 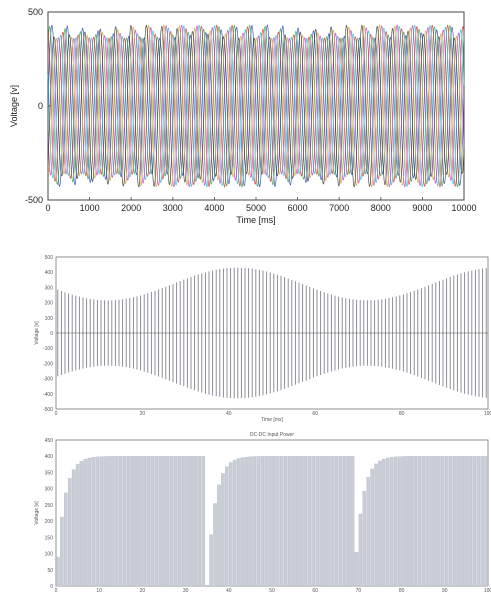 I want to click on chart1-x-tick-label: 1000, so click(x=90, y=208).